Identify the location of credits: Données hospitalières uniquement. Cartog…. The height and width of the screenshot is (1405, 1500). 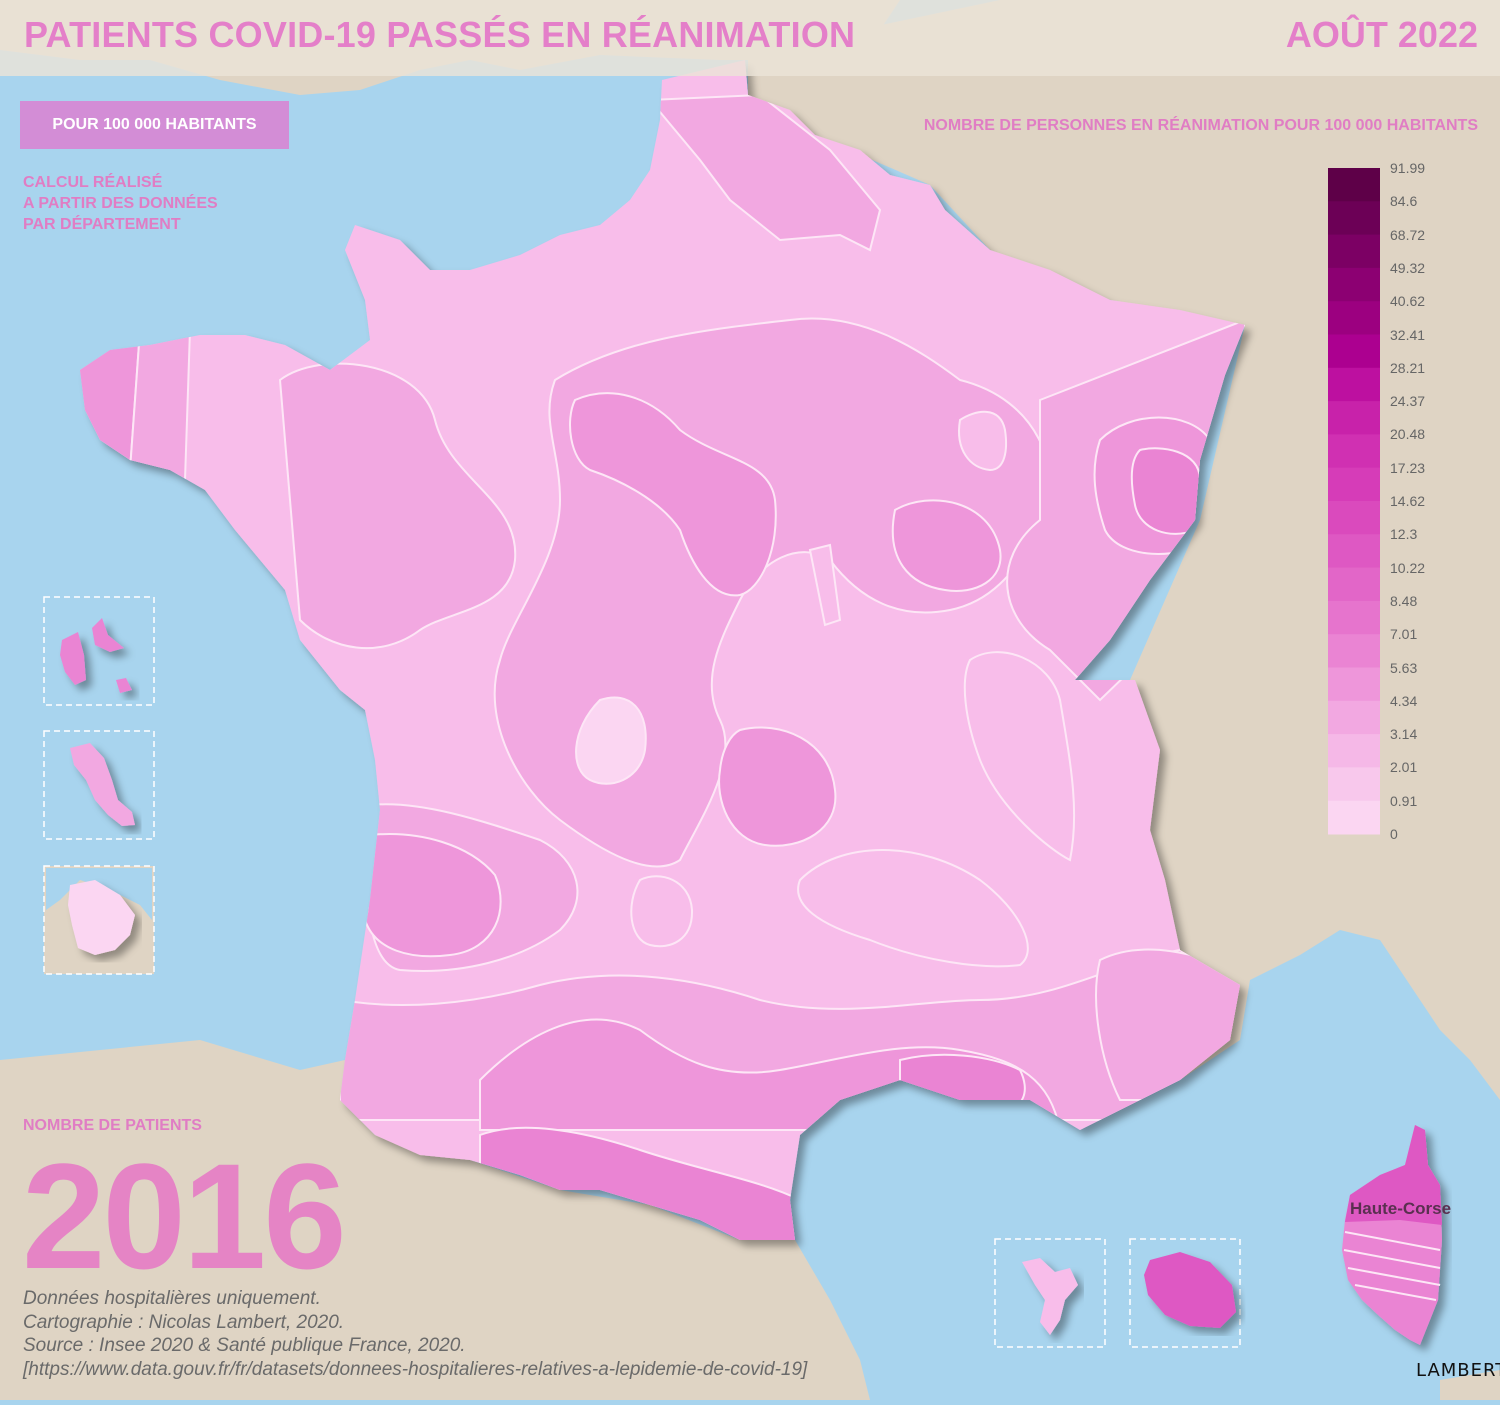
(415, 1334).